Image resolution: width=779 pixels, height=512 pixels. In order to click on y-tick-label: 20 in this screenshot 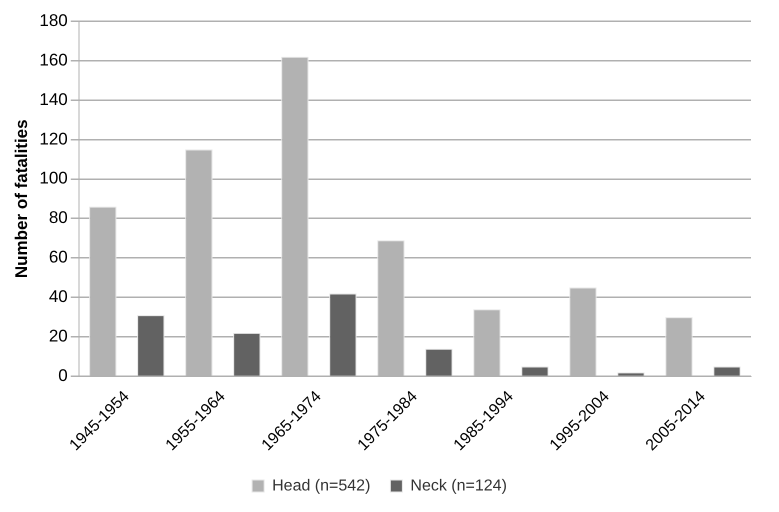, I will do `click(58, 336)`.